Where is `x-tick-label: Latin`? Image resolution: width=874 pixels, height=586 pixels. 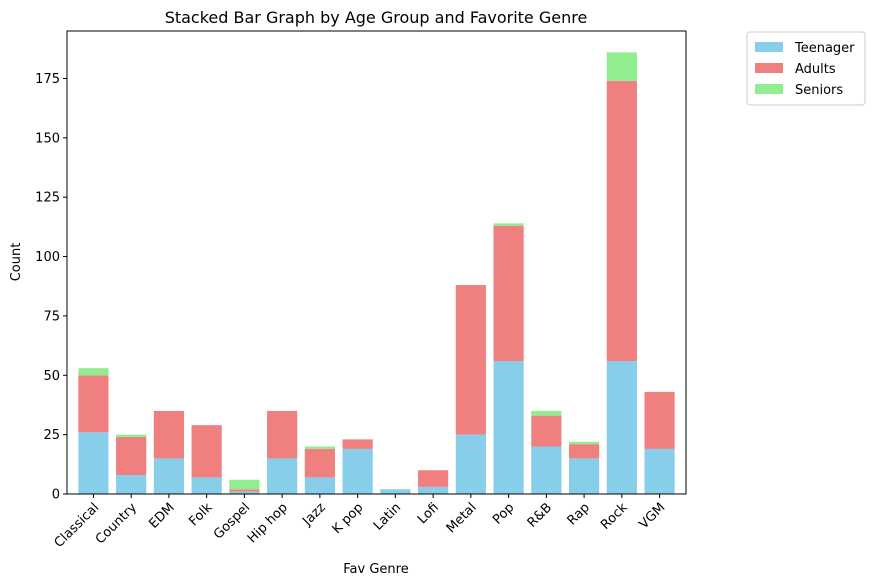 x-tick-label: Latin is located at coordinates (387, 516).